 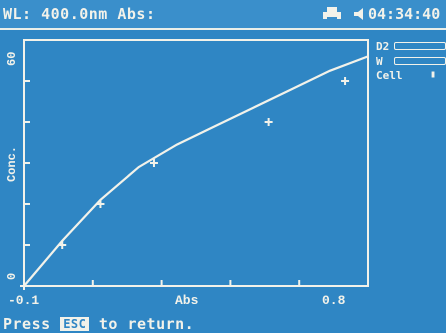 What do you see at coordinates (332, 14) in the screenshot?
I see `printer-icon` at bounding box center [332, 14].